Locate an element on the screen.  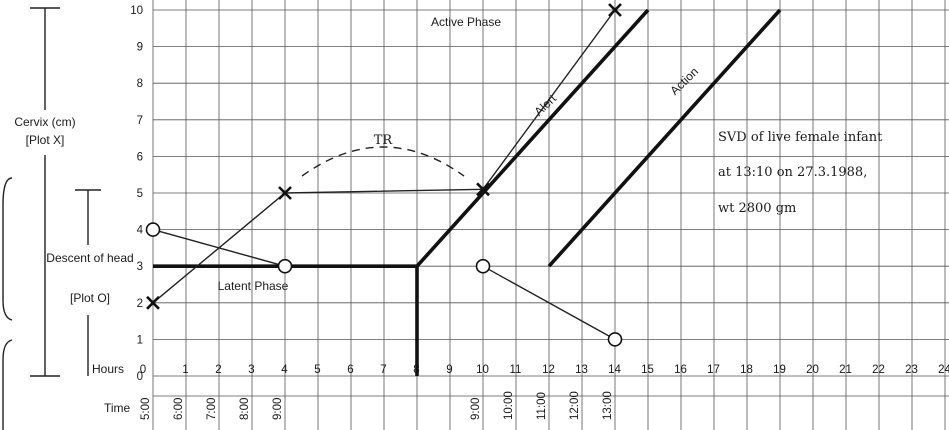
x-tick-label: 14 is located at coordinates (614, 370).